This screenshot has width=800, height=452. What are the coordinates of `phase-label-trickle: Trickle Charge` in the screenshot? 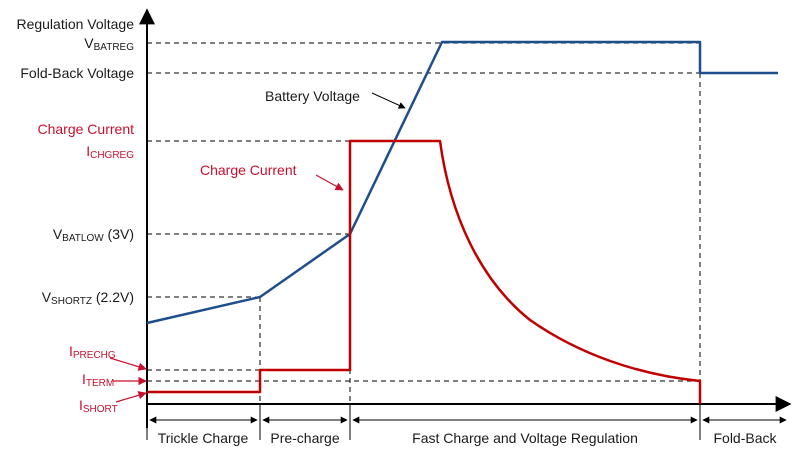 It's located at (203, 438).